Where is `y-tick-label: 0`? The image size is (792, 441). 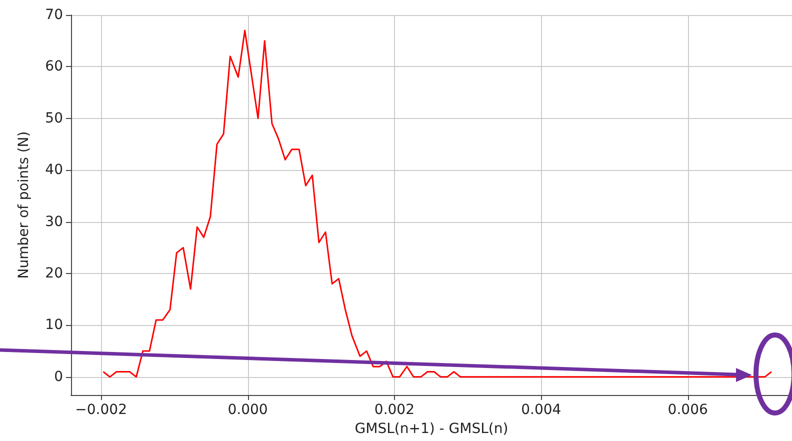 y-tick-label: 0 is located at coordinates (58, 376).